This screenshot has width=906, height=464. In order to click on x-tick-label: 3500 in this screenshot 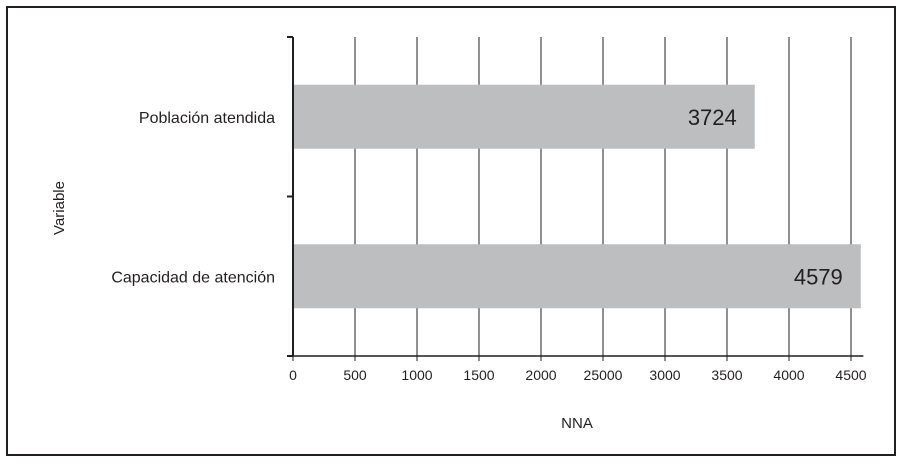, I will do `click(726, 375)`.